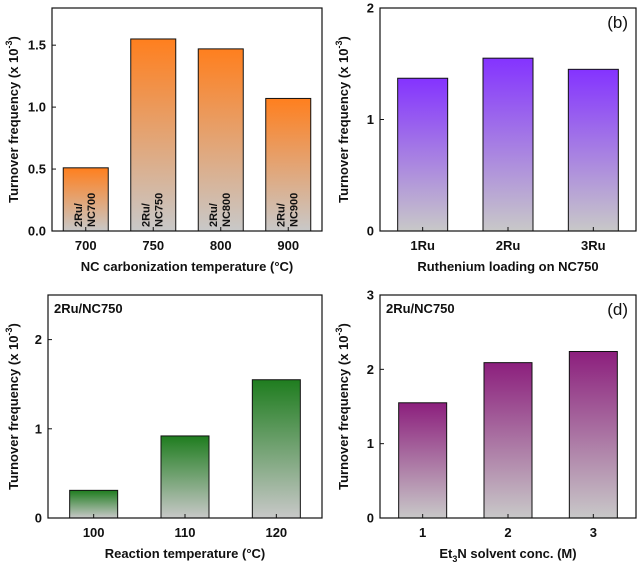 The height and width of the screenshot is (567, 644). I want to click on x-tick-label: 100, so click(94, 532).